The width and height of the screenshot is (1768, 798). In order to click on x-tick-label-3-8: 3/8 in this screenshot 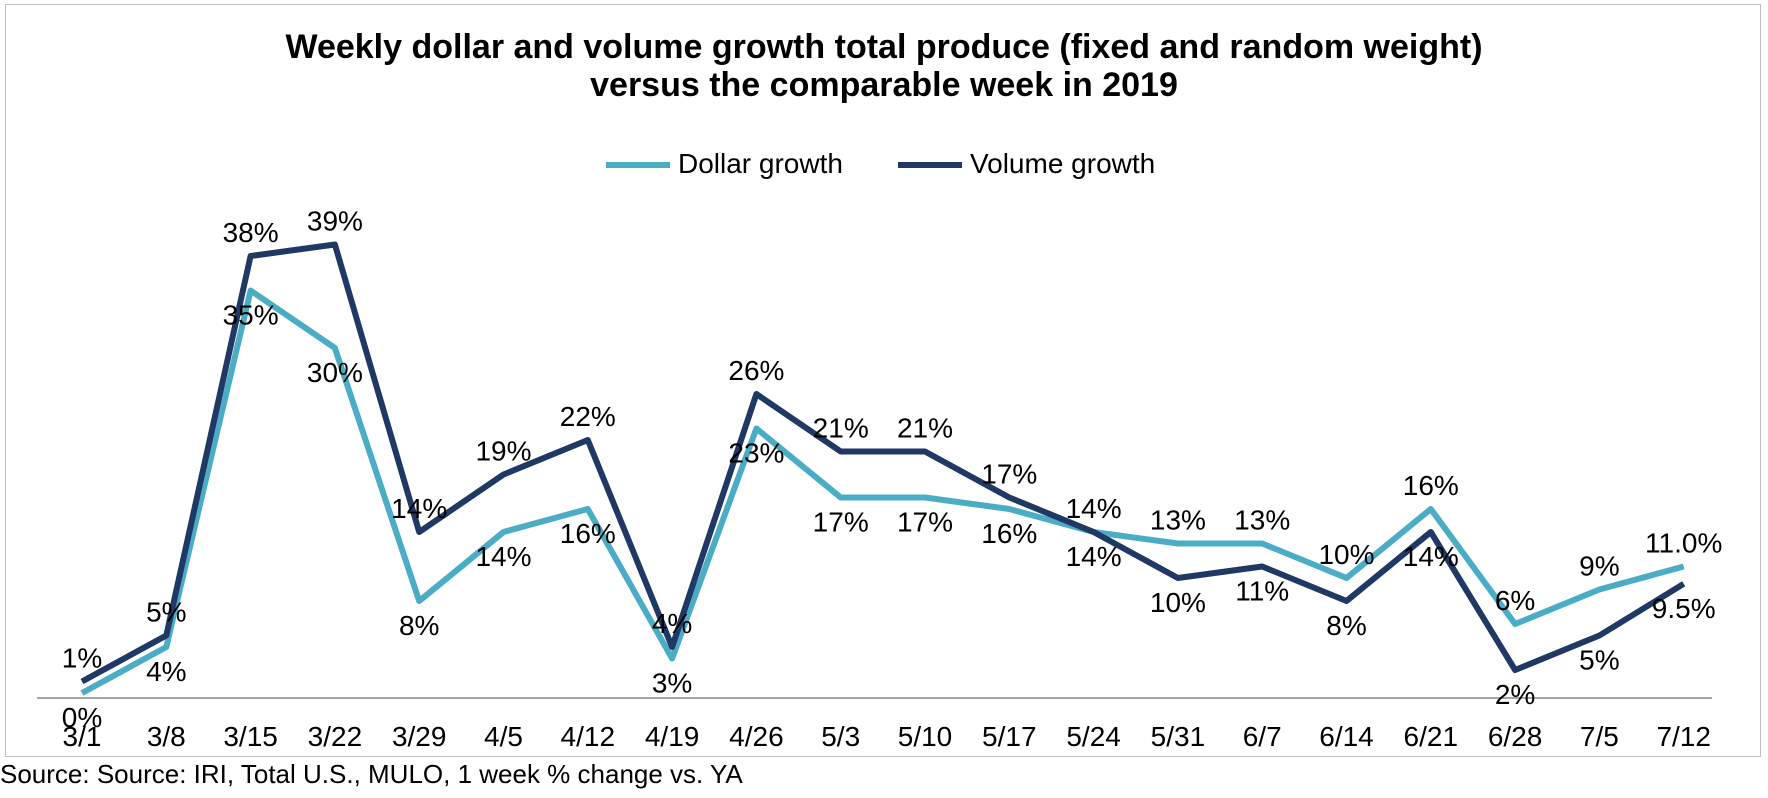, I will do `click(166, 736)`.